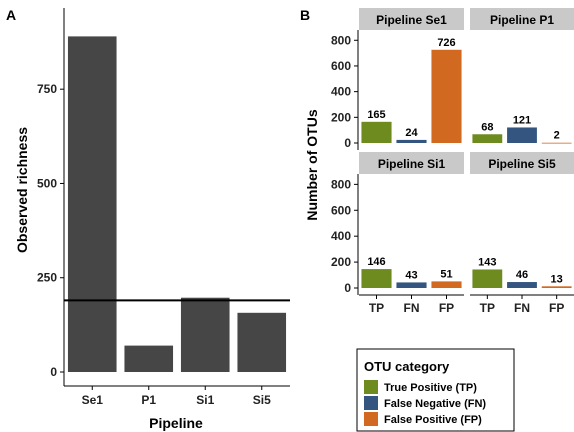 The height and width of the screenshot is (432, 574). Describe the element at coordinates (446, 308) in the screenshot. I see `panel-b-facet-3-x-tick-label: FP` at that location.